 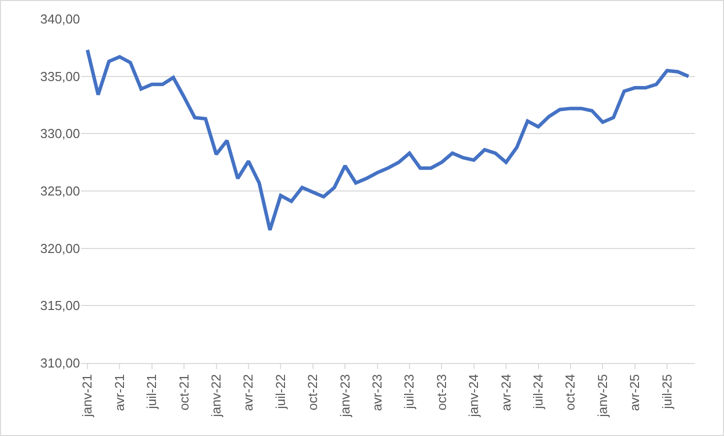 What do you see at coordinates (248, 393) in the screenshot?
I see `x-tick-label: avr-22` at bounding box center [248, 393].